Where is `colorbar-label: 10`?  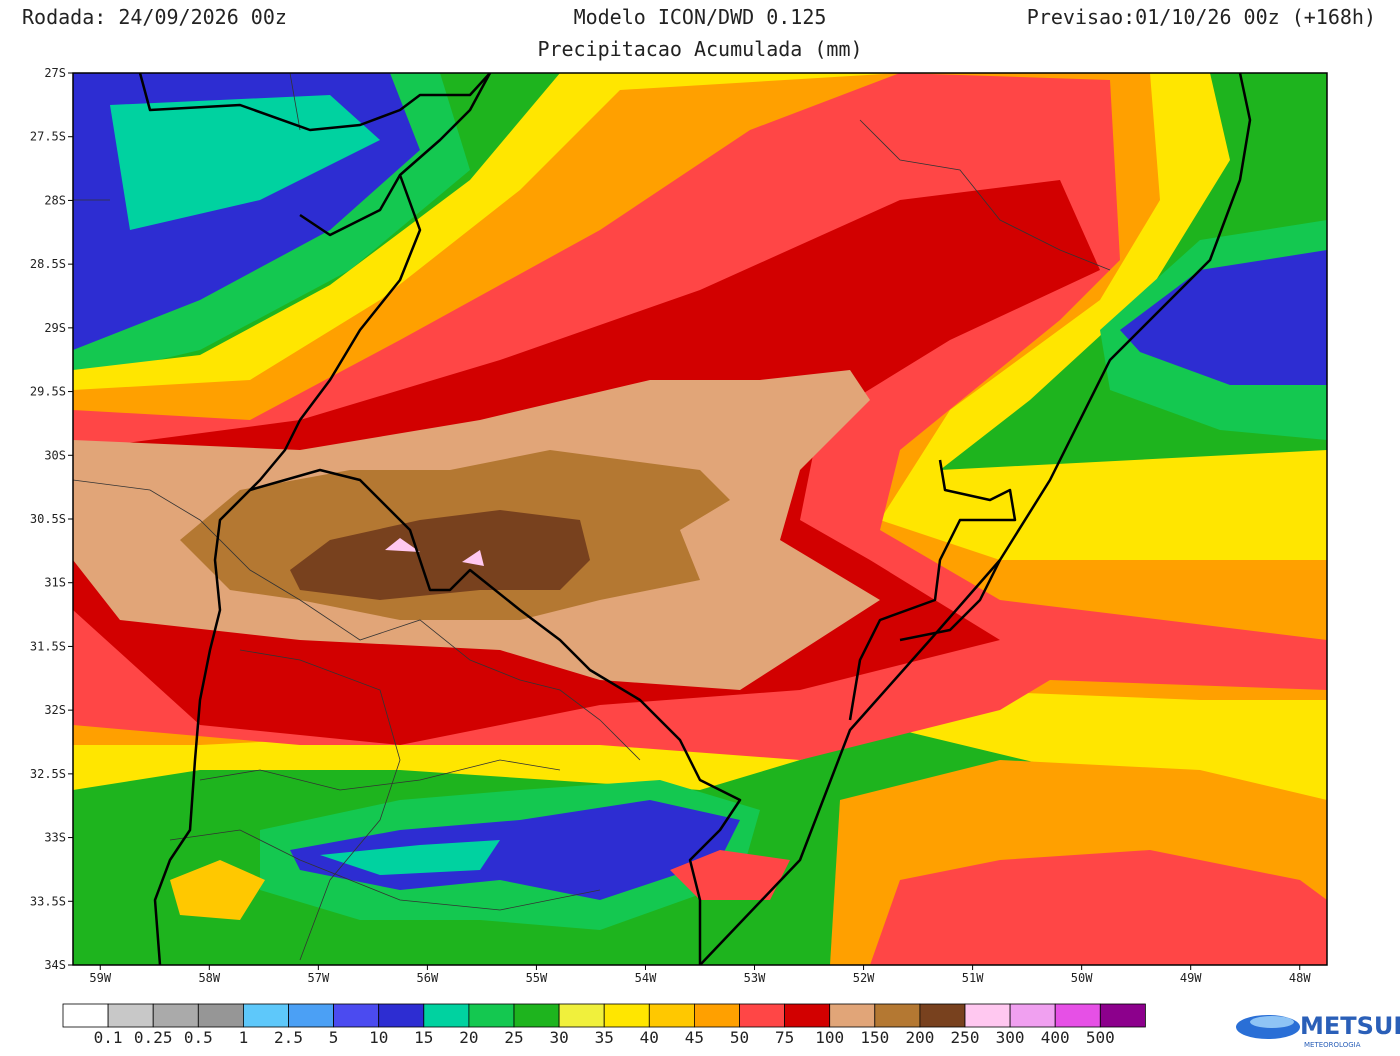 colorbar-label: 10 is located at coordinates (378, 1037).